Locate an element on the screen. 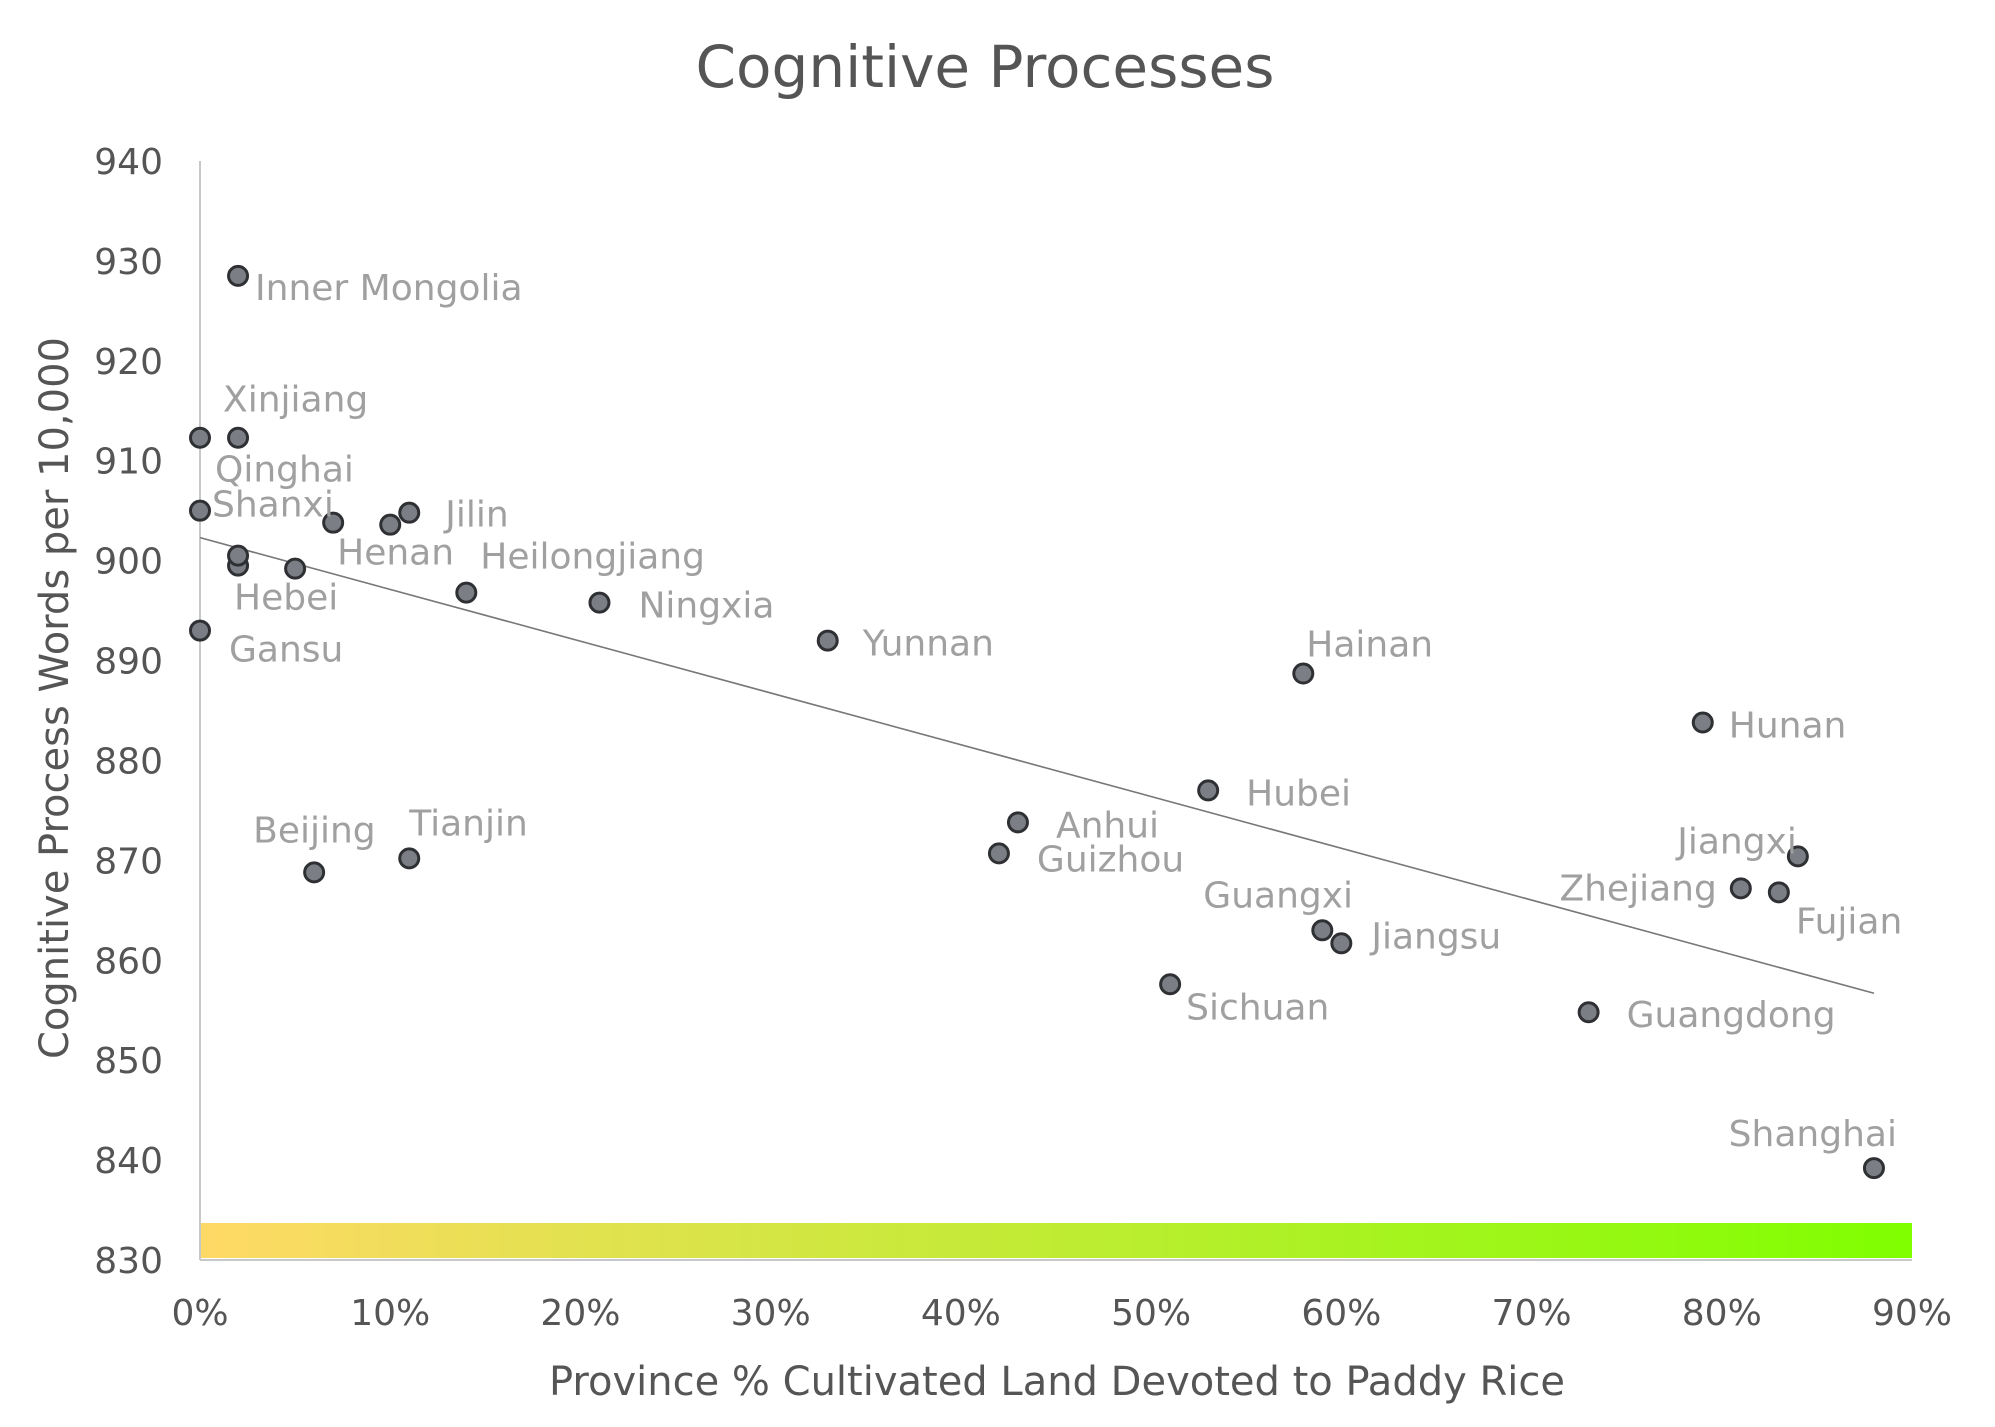 This screenshot has width=1995, height=1427. y-tick-label: 900 is located at coordinates (128, 562).